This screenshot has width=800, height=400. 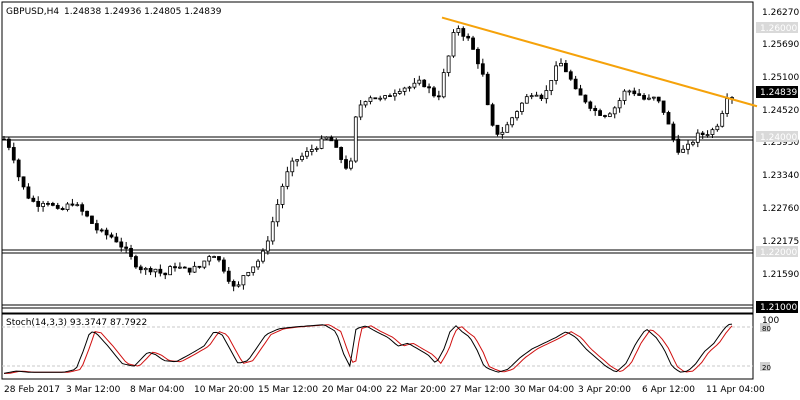 What do you see at coordinates (777, 28) in the screenshot?
I see `level-tag-1-26: 1.26000` at bounding box center [777, 28].